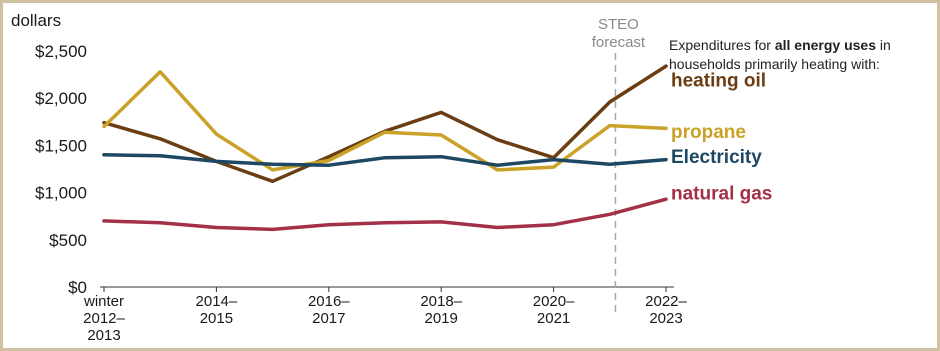 The height and width of the screenshot is (351, 940). What do you see at coordinates (825, 45) in the screenshot?
I see `annotation-bold: all energy uses` at bounding box center [825, 45].